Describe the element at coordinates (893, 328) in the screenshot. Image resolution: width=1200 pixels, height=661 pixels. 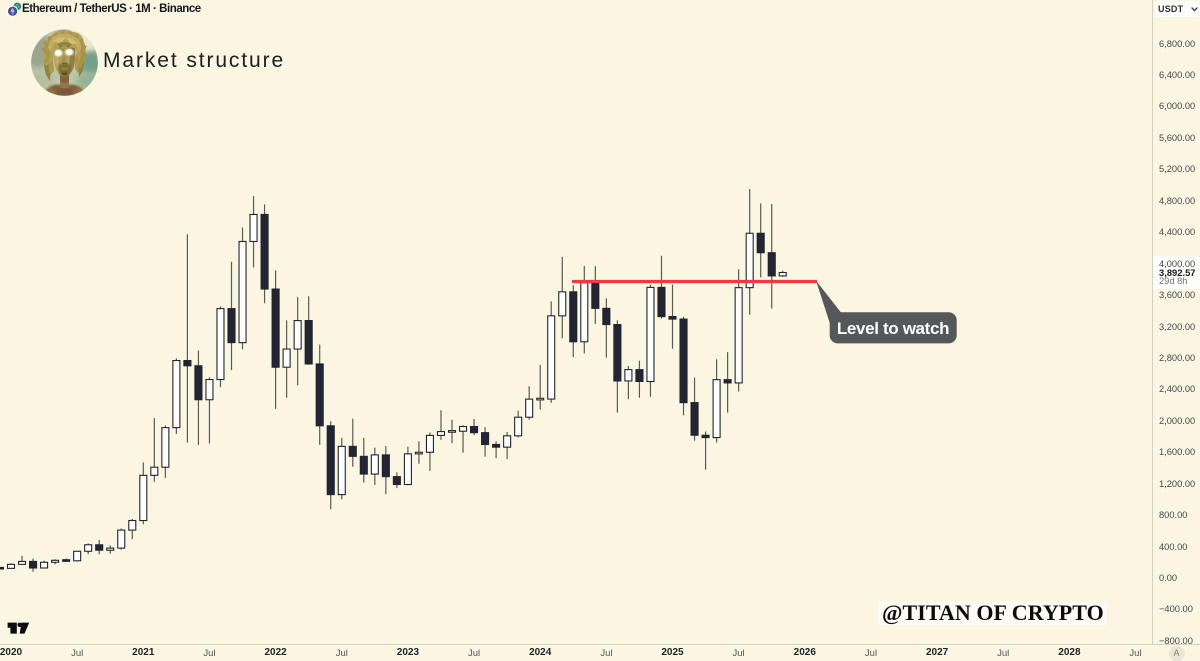
I see `svg-text: Level to watch` at that location.